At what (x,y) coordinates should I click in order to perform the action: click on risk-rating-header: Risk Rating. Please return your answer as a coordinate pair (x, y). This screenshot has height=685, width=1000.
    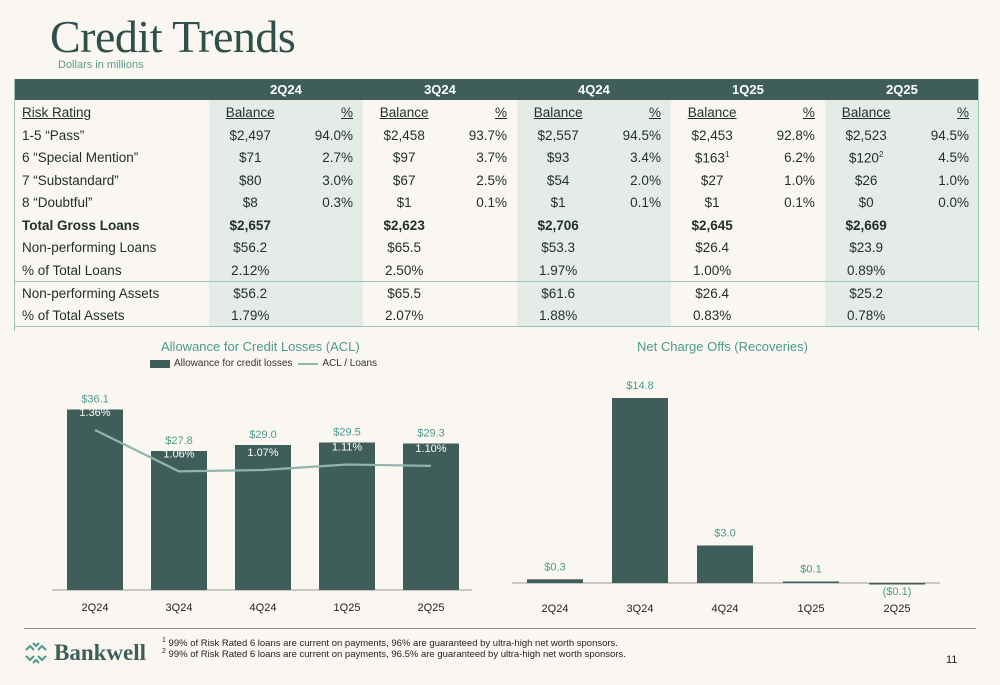
    Looking at the image, I should click on (57, 112).